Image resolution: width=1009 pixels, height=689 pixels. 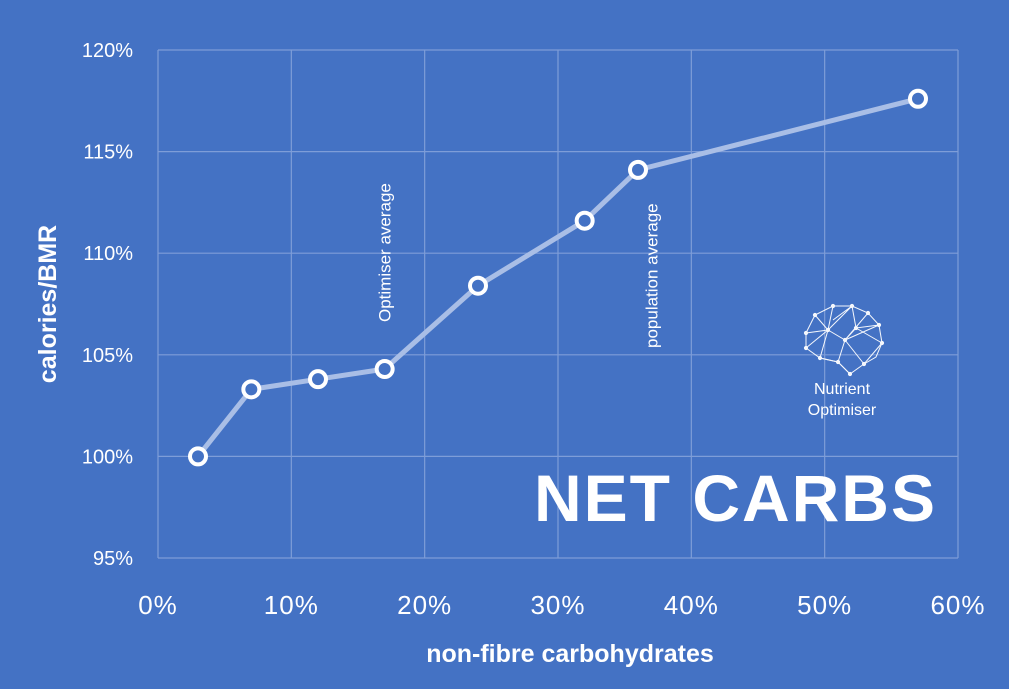 What do you see at coordinates (842, 389) in the screenshot?
I see `logo-line1: Nutrient` at bounding box center [842, 389].